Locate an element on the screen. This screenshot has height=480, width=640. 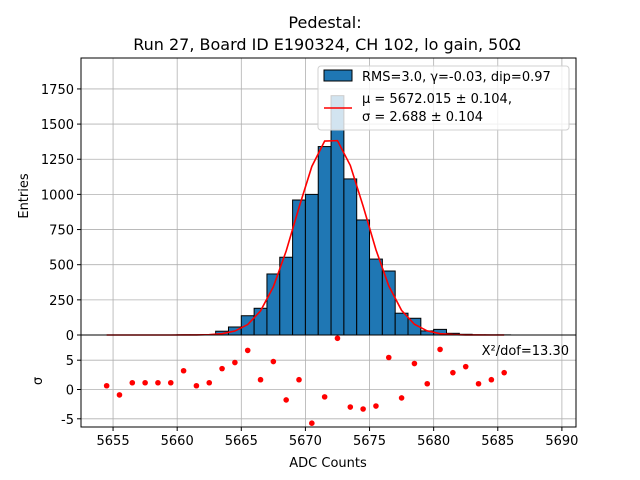
y-tick-label: 1500 is located at coordinates (57, 125).